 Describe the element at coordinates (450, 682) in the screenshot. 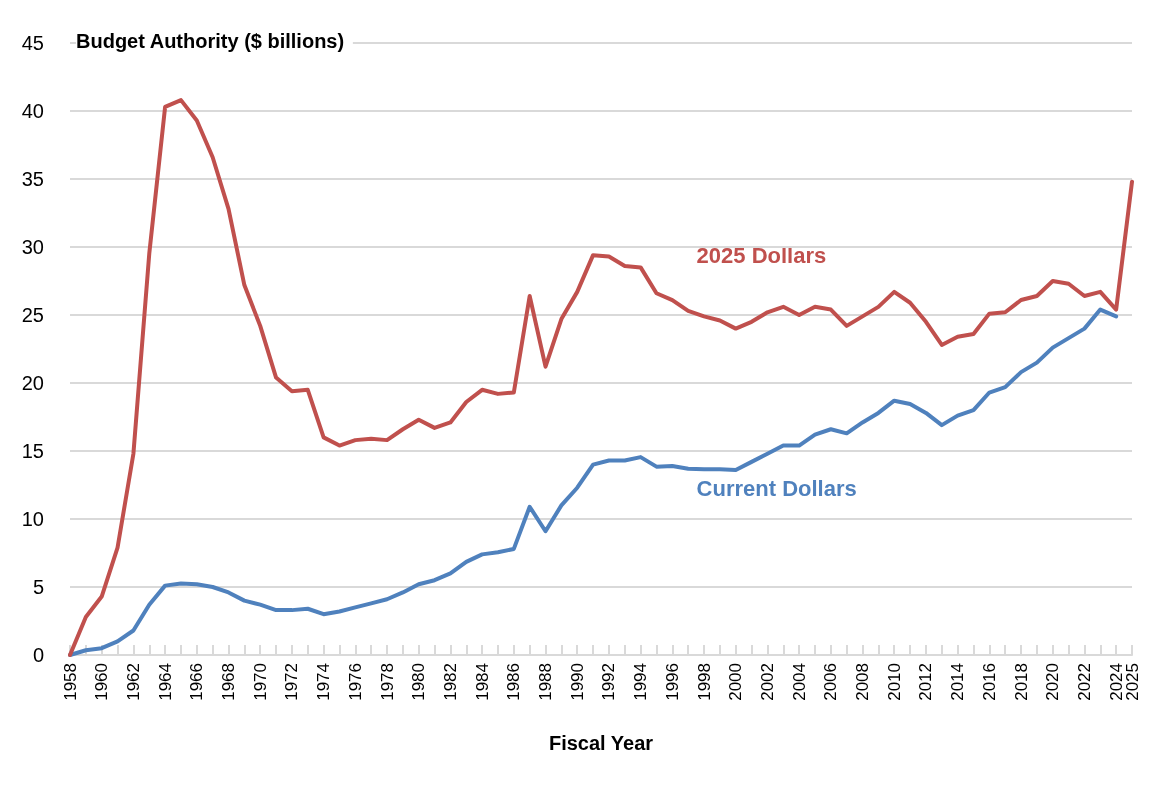

I see `x-tick-label: 1982` at that location.